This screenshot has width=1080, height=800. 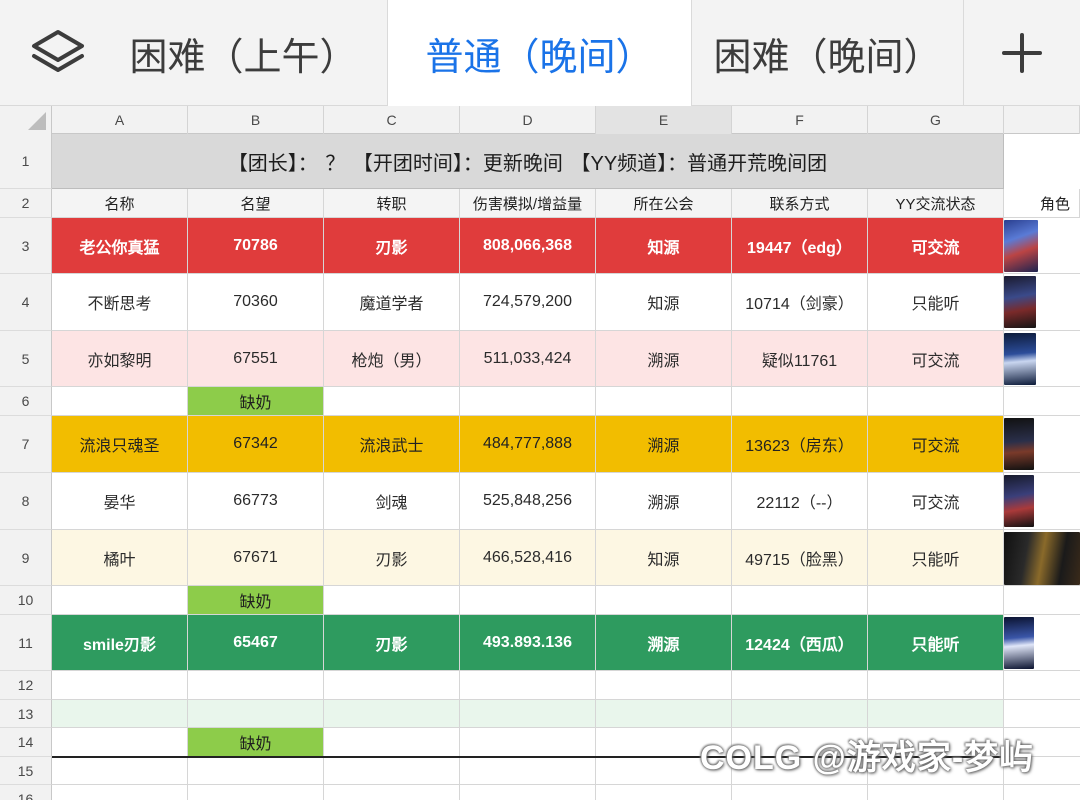 What do you see at coordinates (26, 203) in the screenshot?
I see `row-header-2: 2` at bounding box center [26, 203].